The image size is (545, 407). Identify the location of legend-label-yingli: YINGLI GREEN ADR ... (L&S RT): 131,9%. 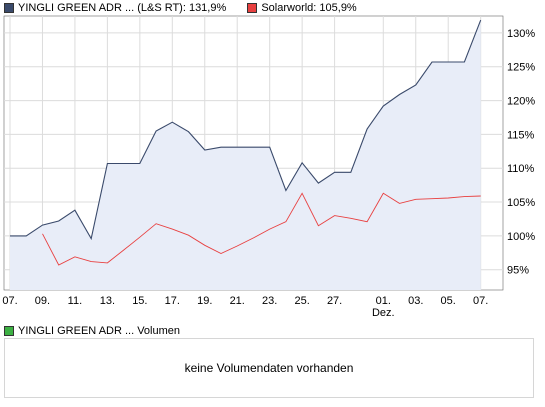
(122, 8).